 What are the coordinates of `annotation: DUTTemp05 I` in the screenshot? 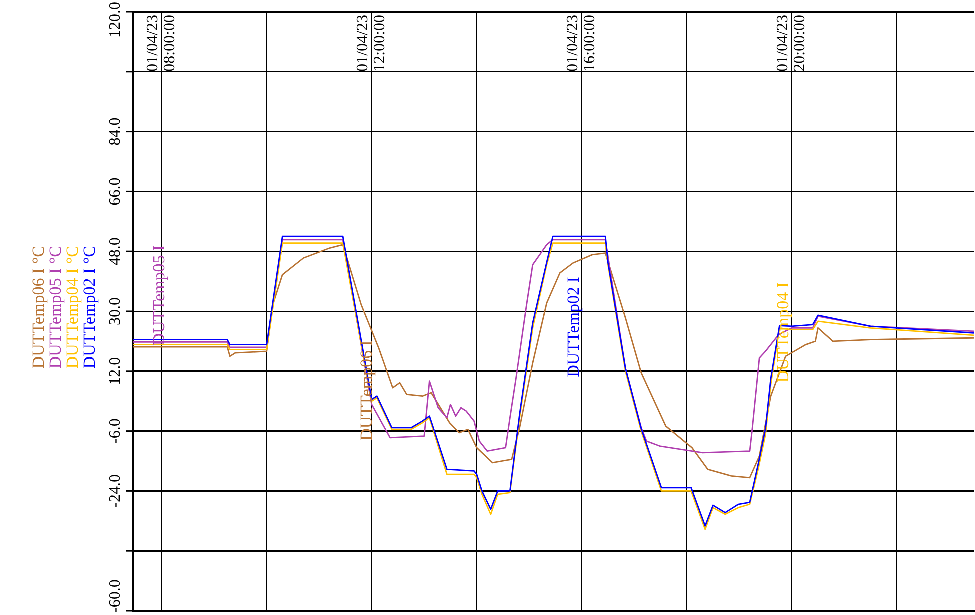 It's located at (158, 295).